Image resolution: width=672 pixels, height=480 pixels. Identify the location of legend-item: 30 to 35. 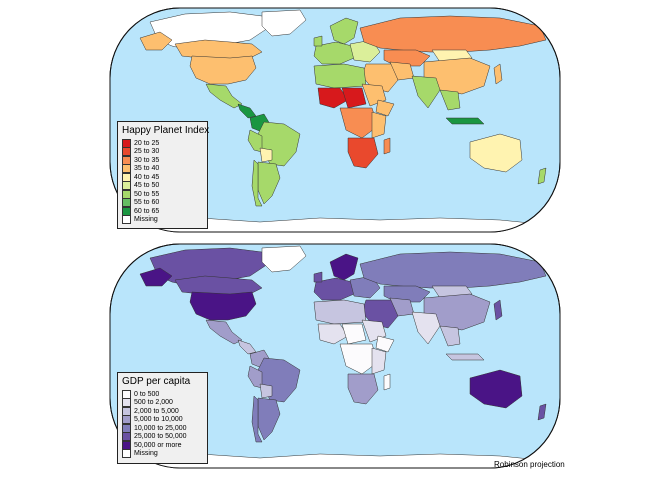
(162, 160).